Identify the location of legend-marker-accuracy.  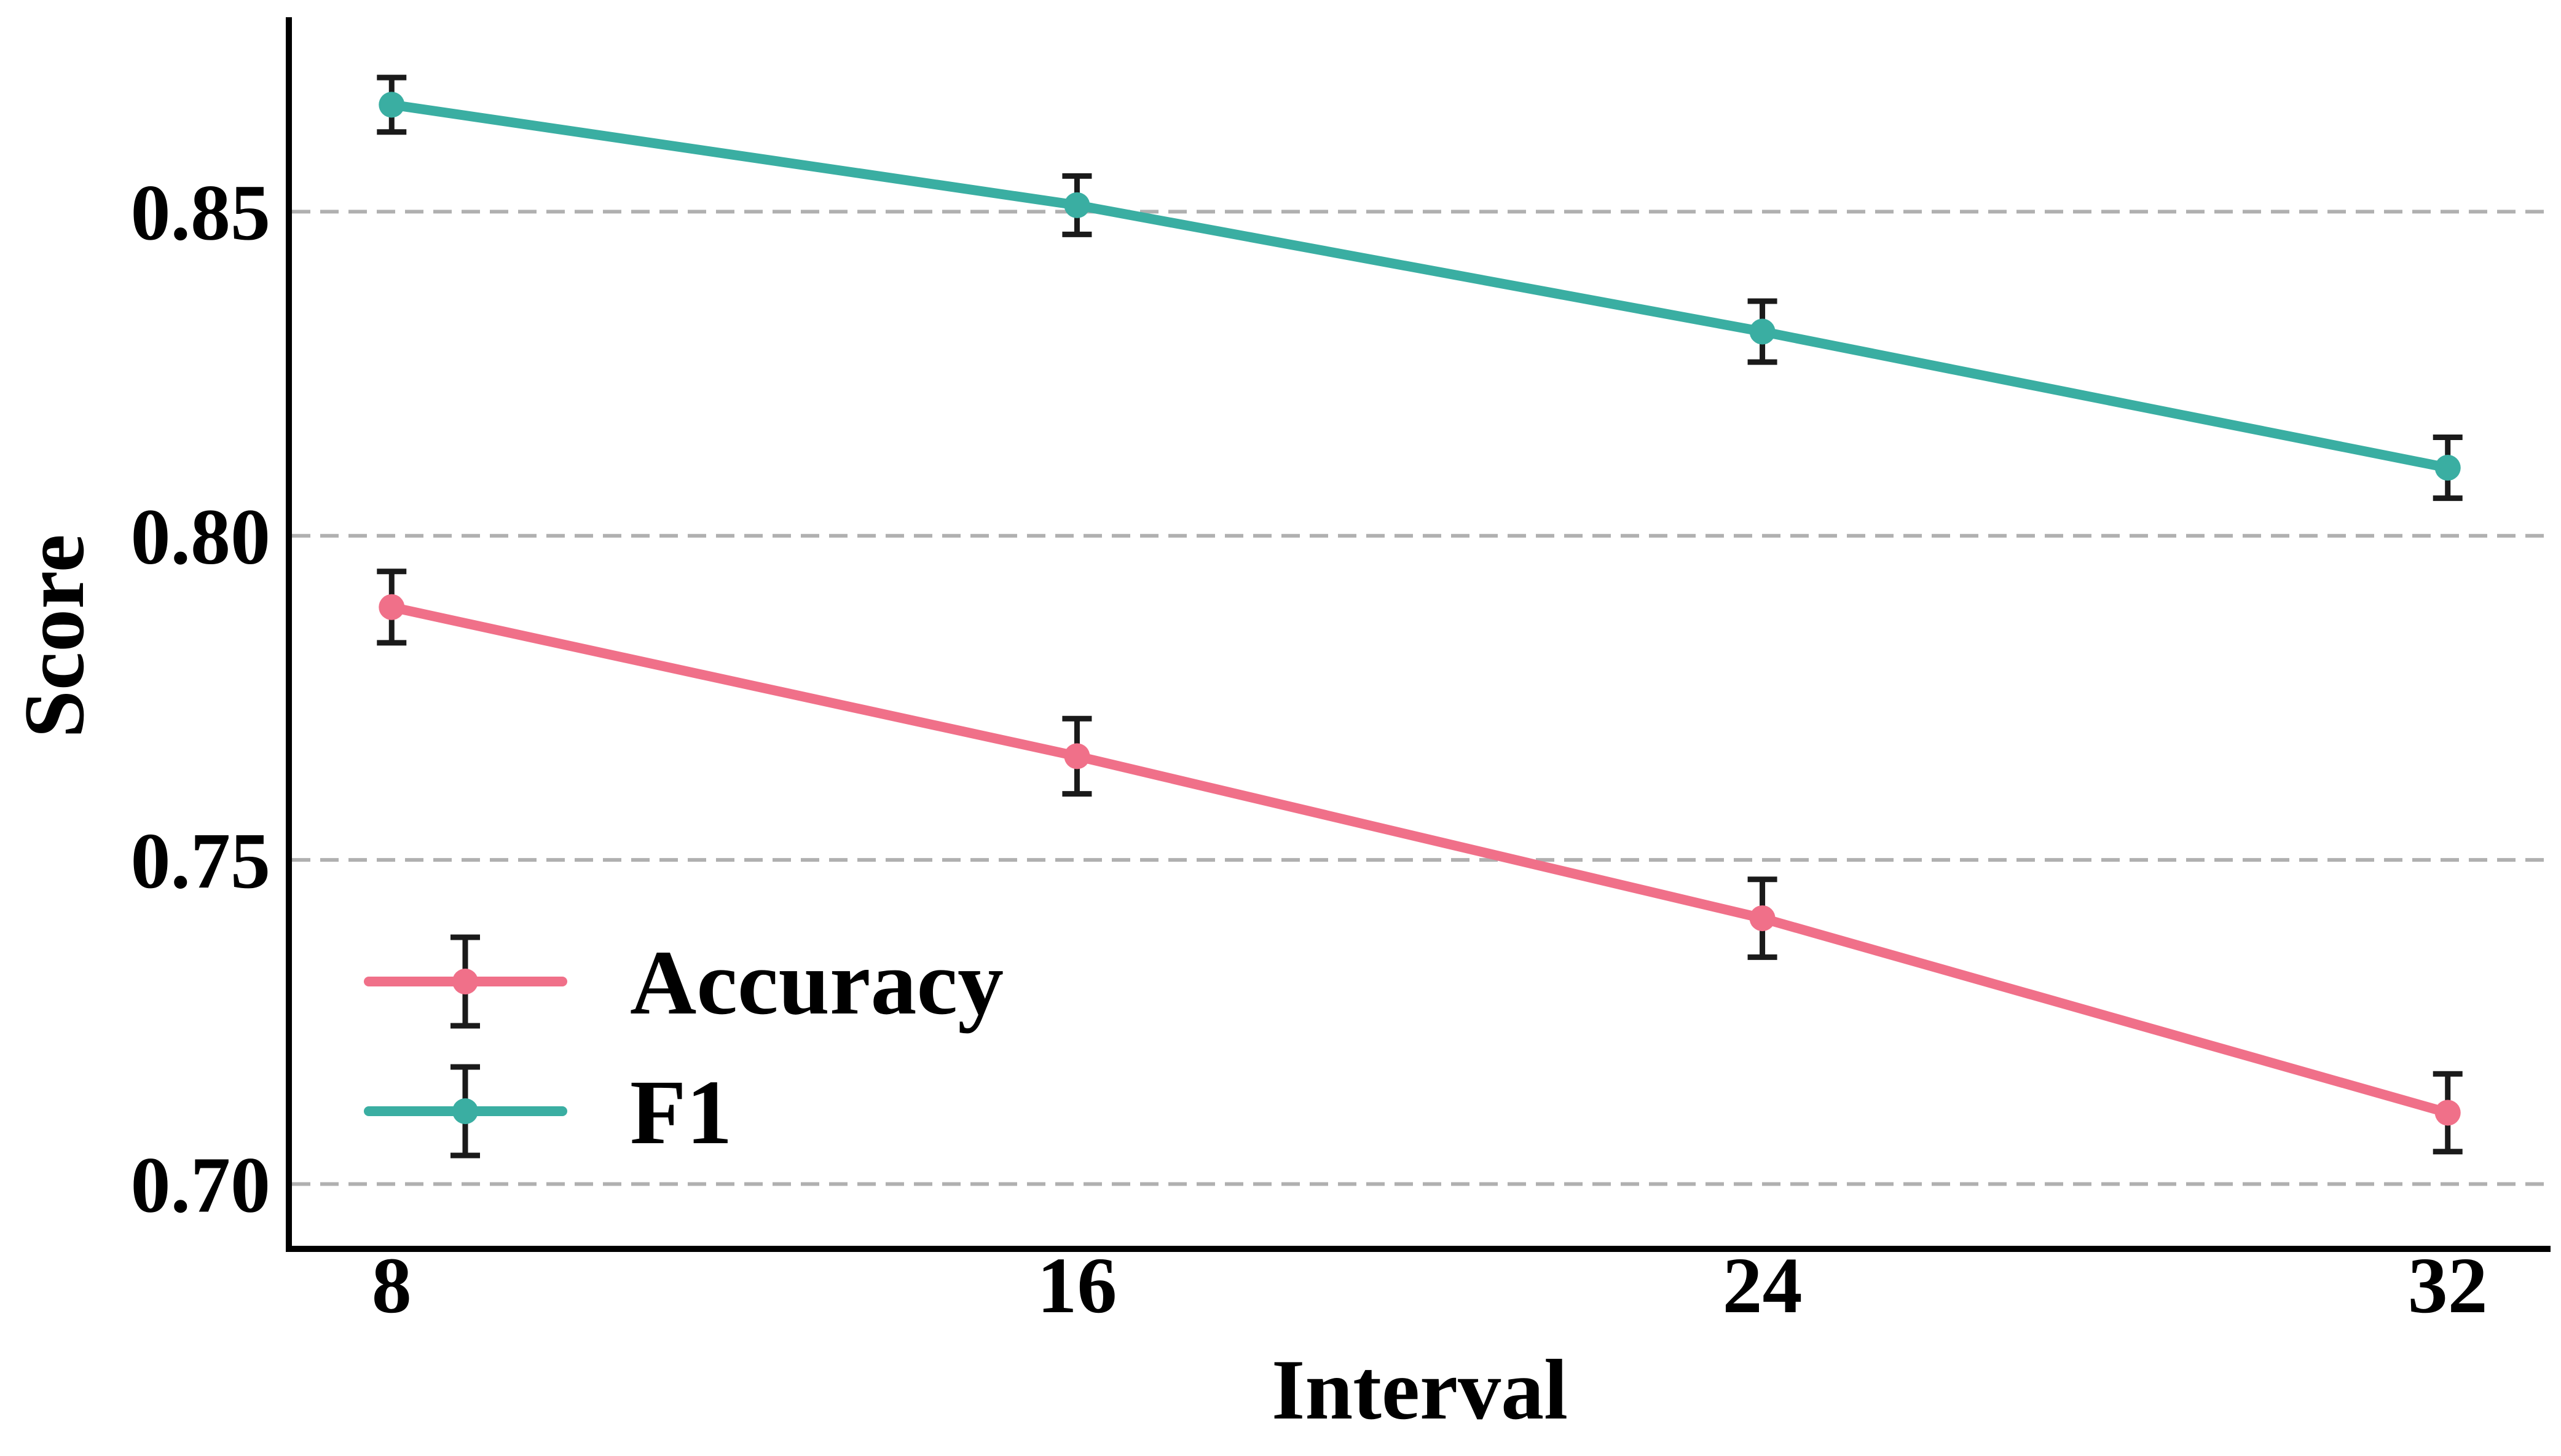
(465, 981).